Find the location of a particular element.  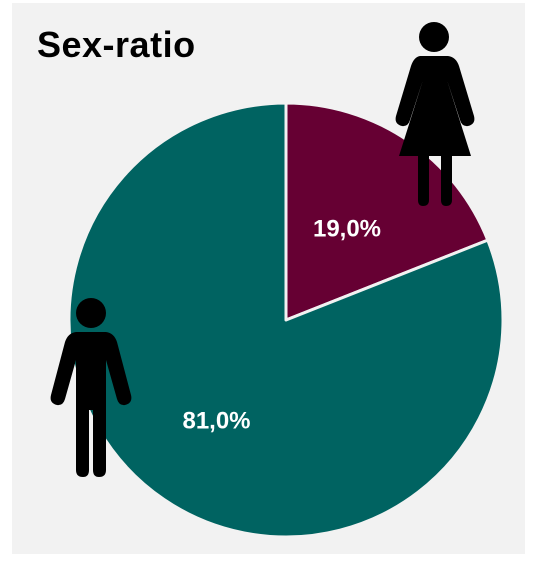

pie-slice-label-1: 81,0% is located at coordinates (216, 421).